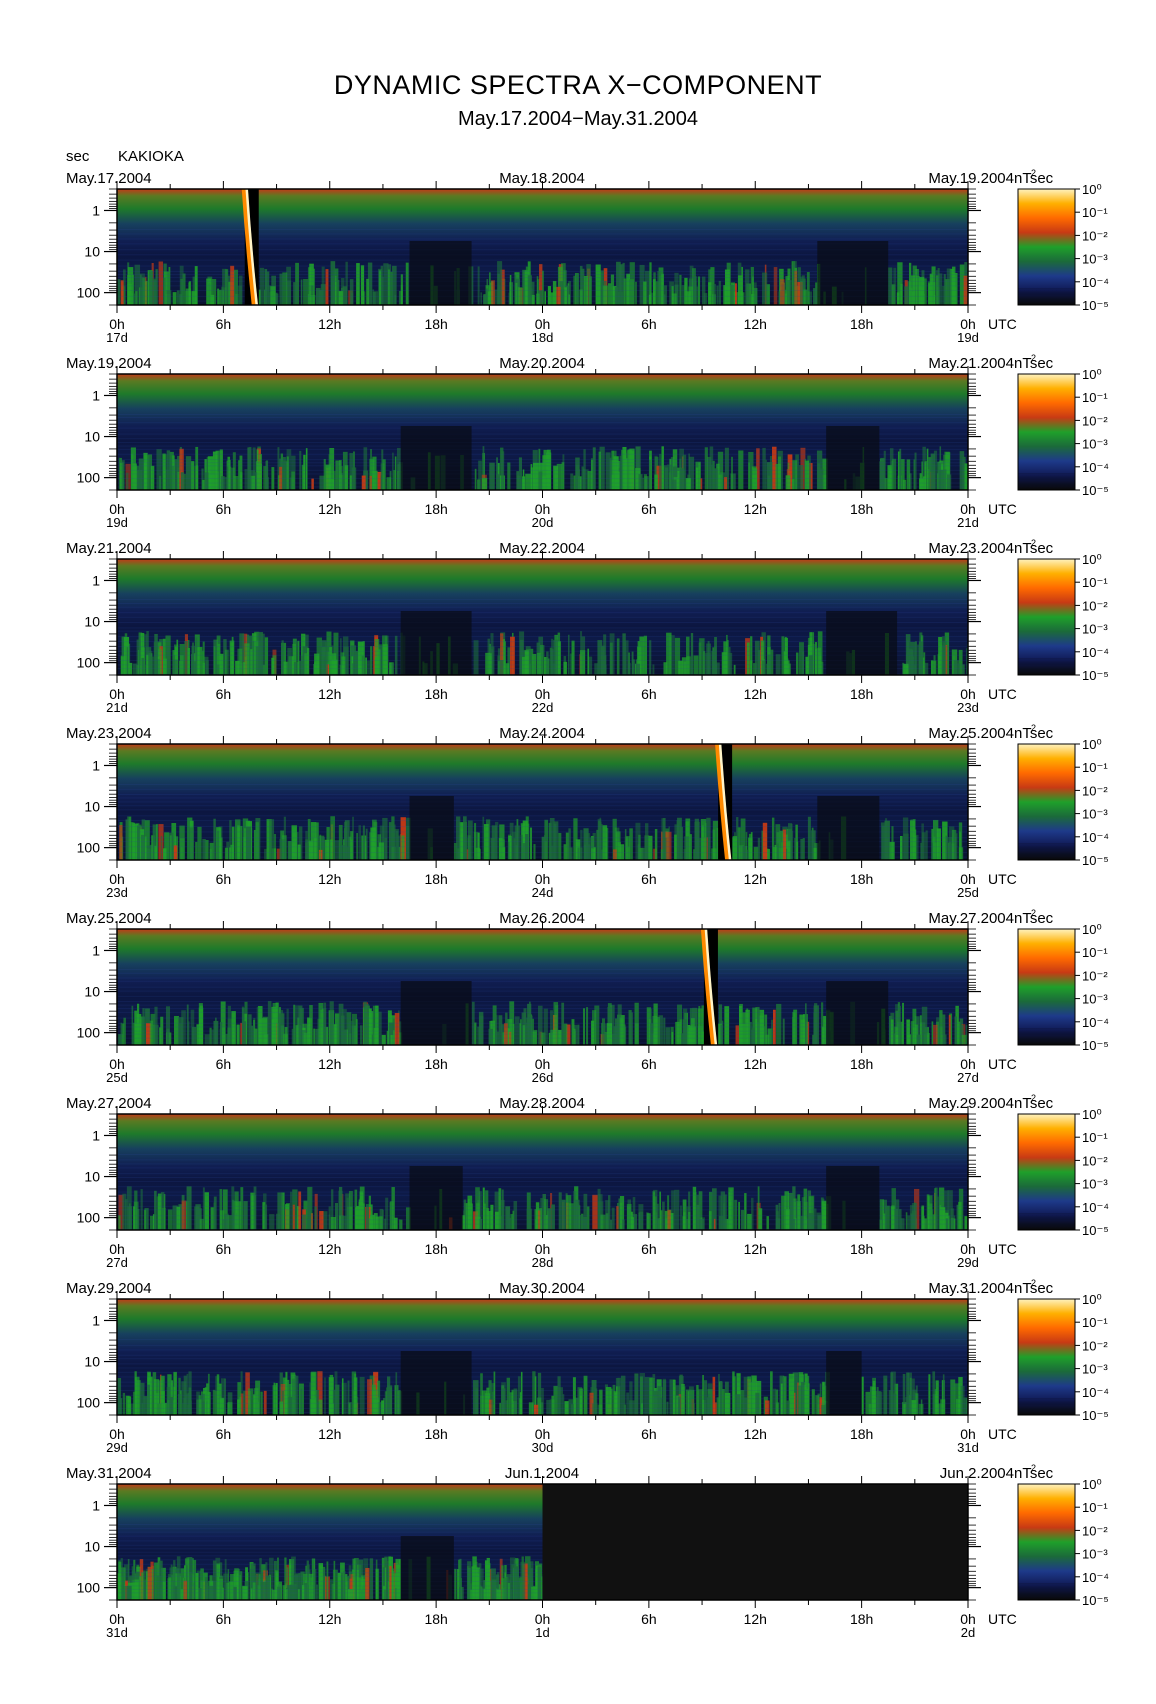 Image resolution: width=1156 pixels, height=1704 pixels. What do you see at coordinates (1033, 1283) in the screenshot?
I see `colorbar-unit-exponent: 2` at bounding box center [1033, 1283].